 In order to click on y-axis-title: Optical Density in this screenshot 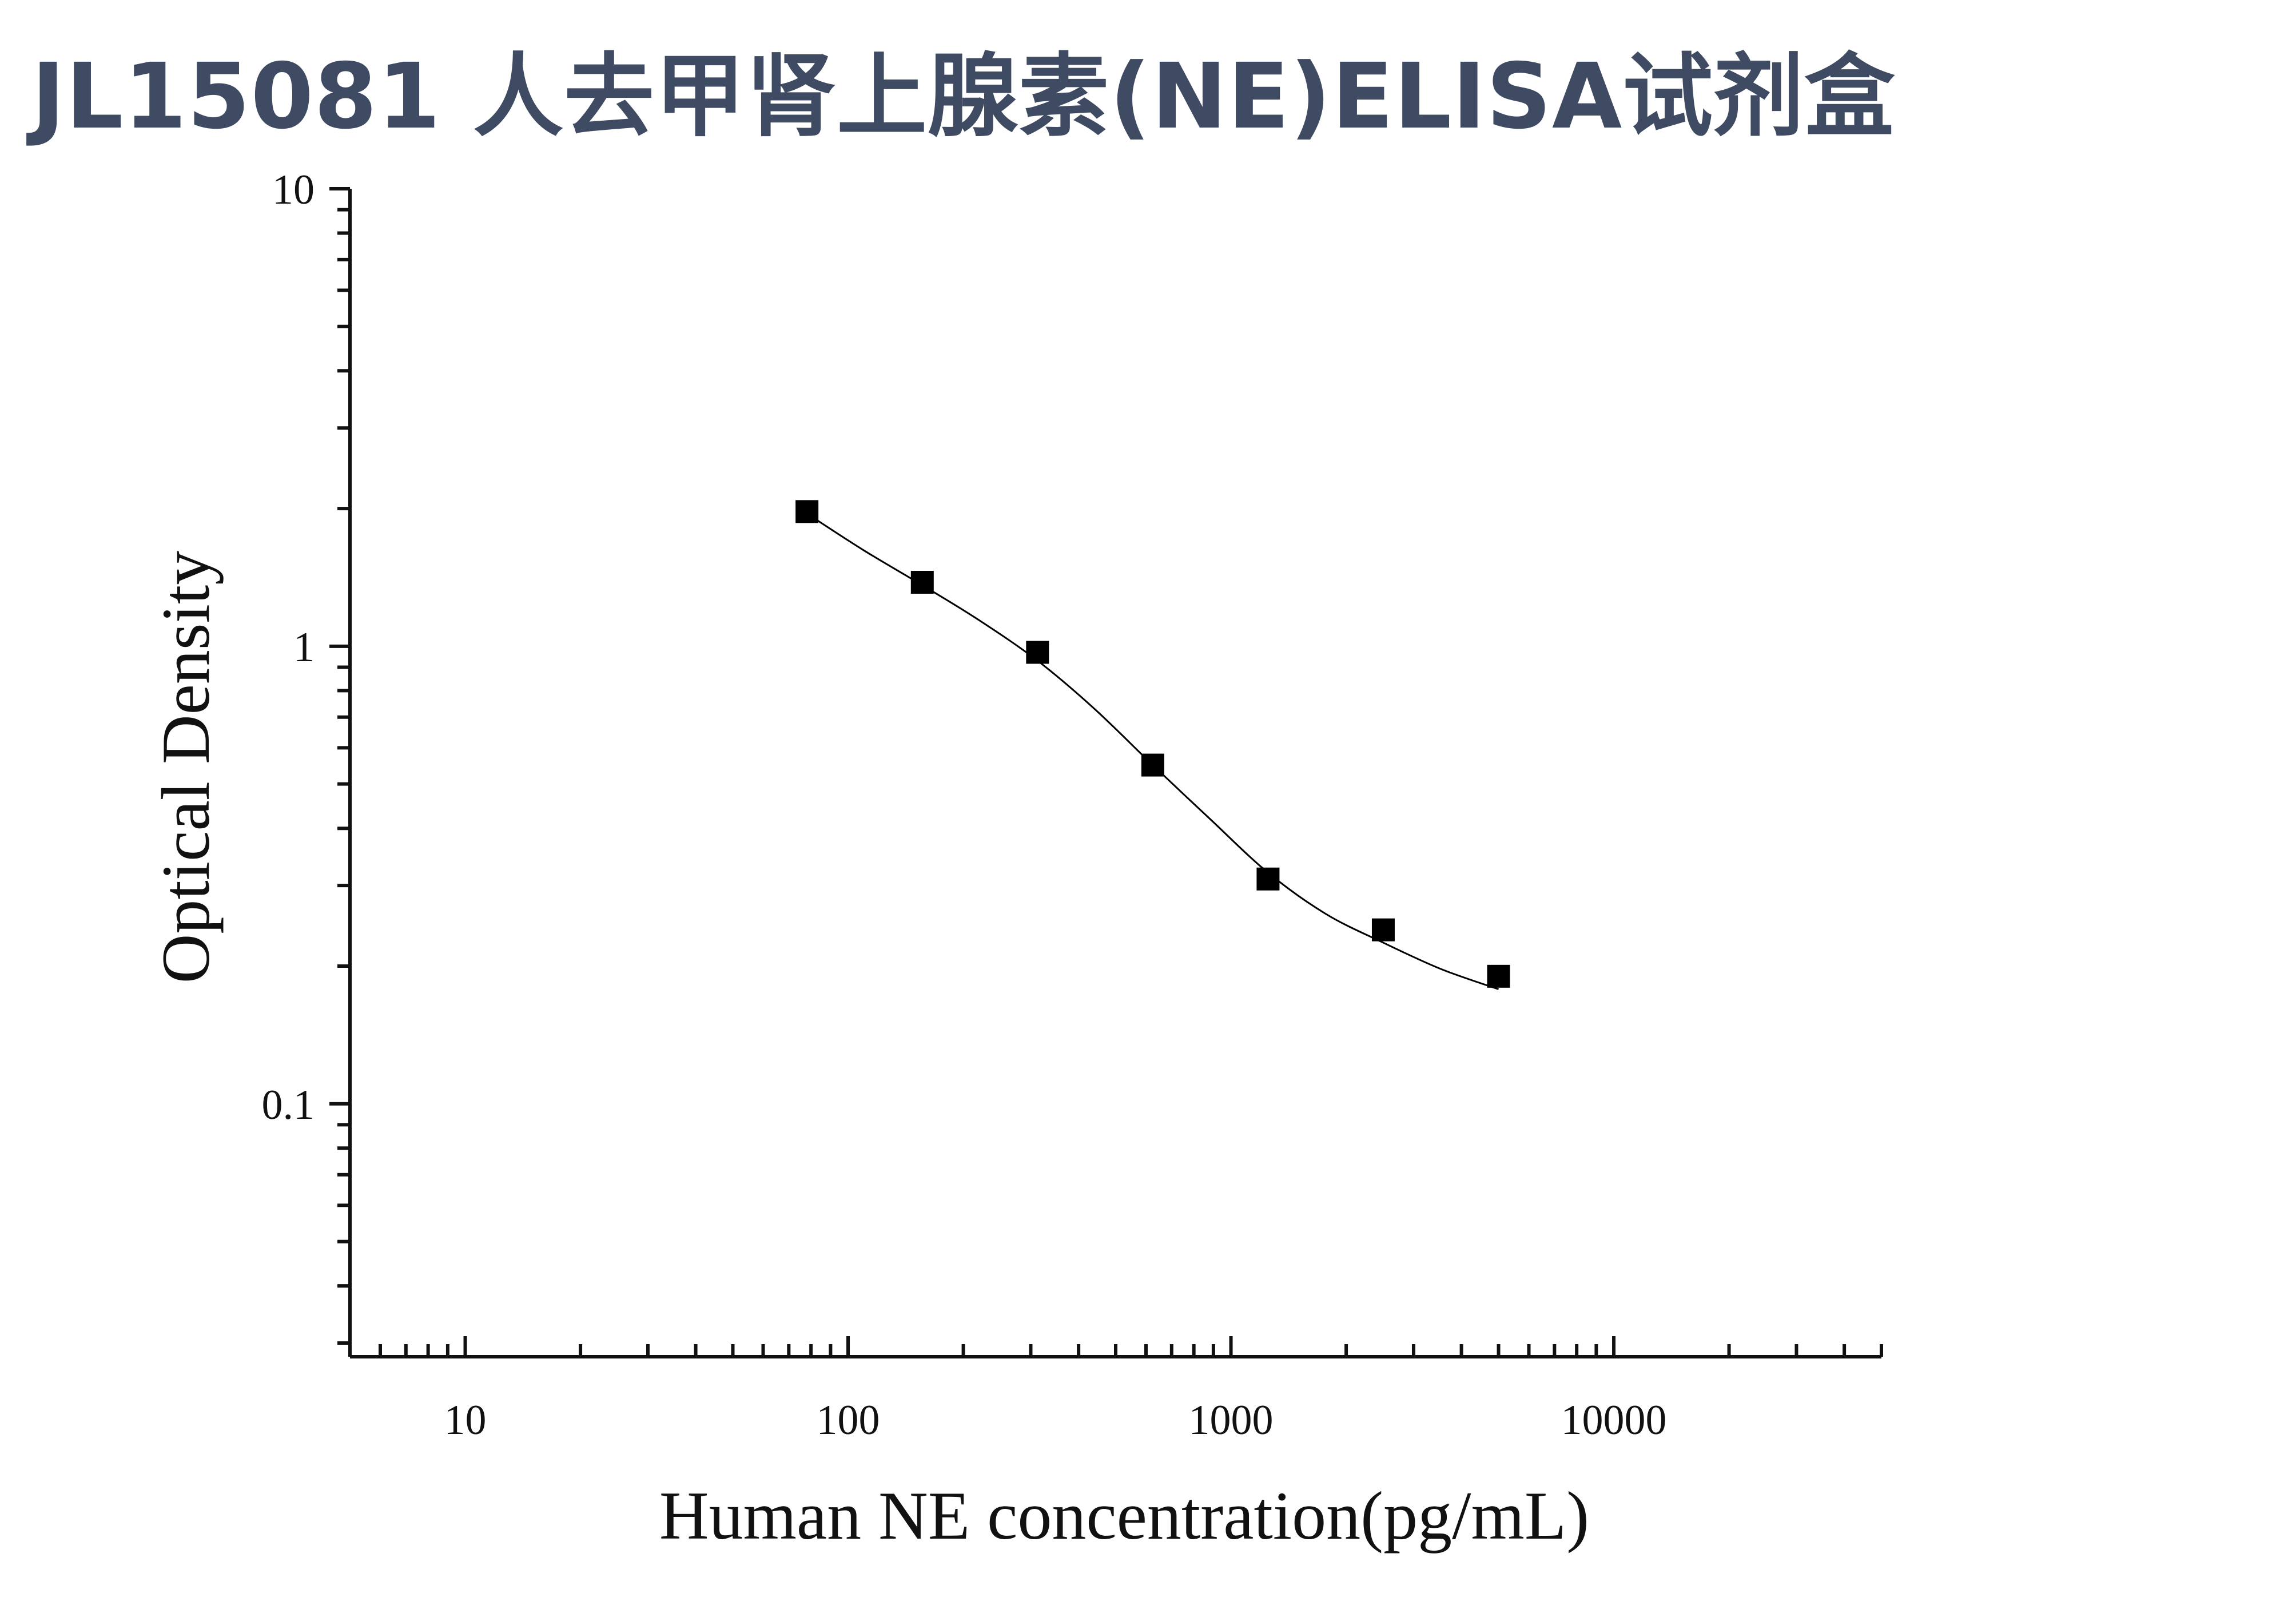, I will do `click(186, 767)`.